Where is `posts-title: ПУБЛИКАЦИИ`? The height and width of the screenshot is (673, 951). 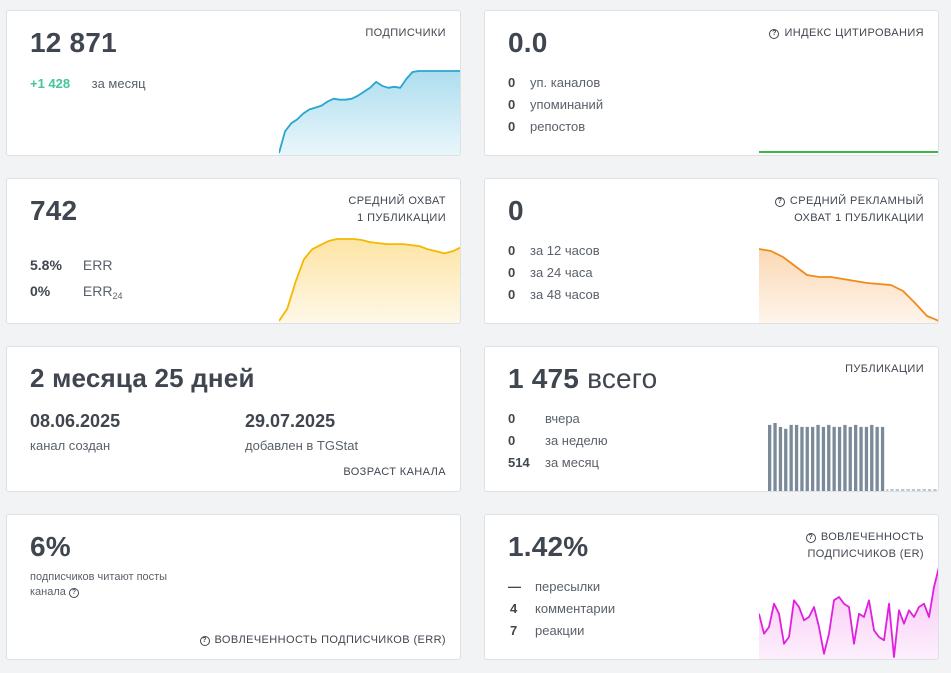 posts-title: ПУБЛИКАЦИИ is located at coordinates (884, 369).